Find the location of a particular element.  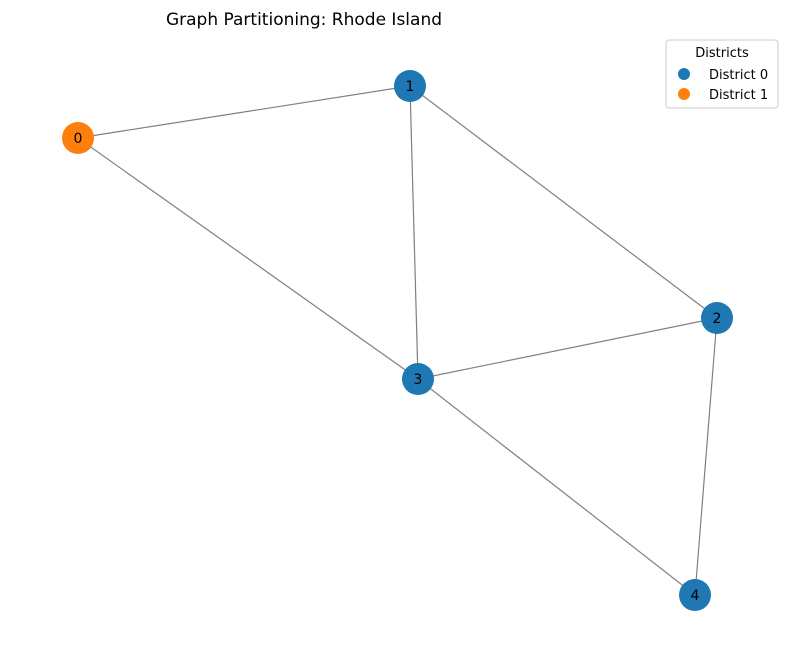

legend-label: District 0 is located at coordinates (738, 75).